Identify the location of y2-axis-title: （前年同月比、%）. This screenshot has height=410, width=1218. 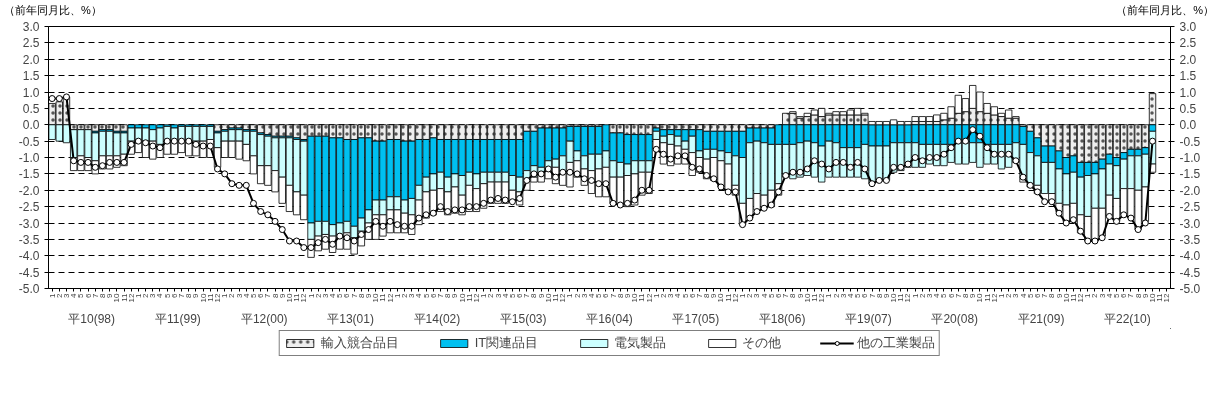
(1165, 10).